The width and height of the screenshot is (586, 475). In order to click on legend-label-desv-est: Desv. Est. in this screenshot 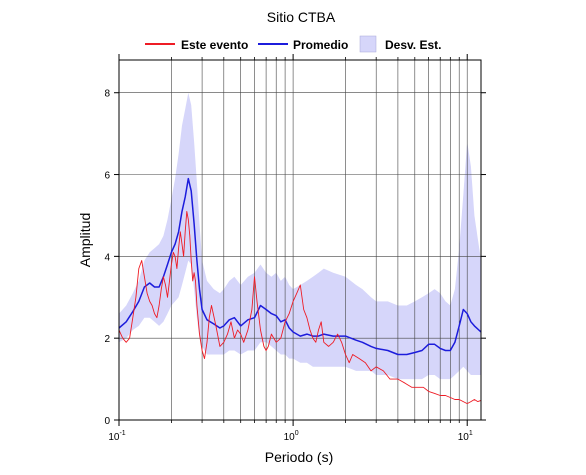, I will do `click(413, 45)`.